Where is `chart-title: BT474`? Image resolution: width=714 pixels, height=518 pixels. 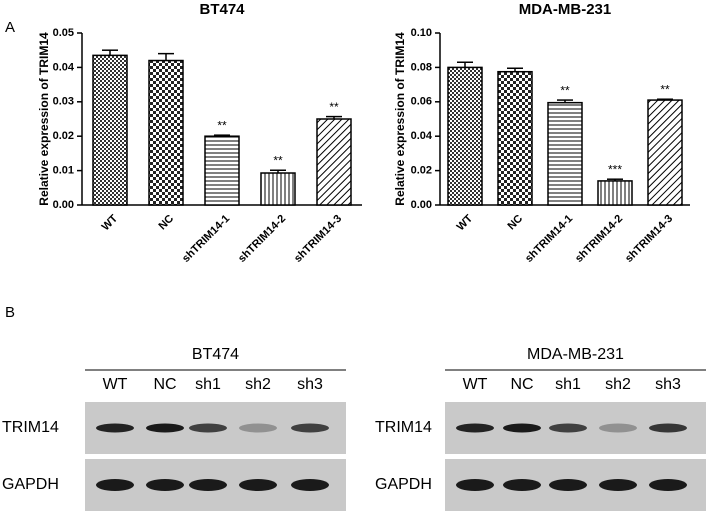
chart-title: BT474 is located at coordinates (222, 9).